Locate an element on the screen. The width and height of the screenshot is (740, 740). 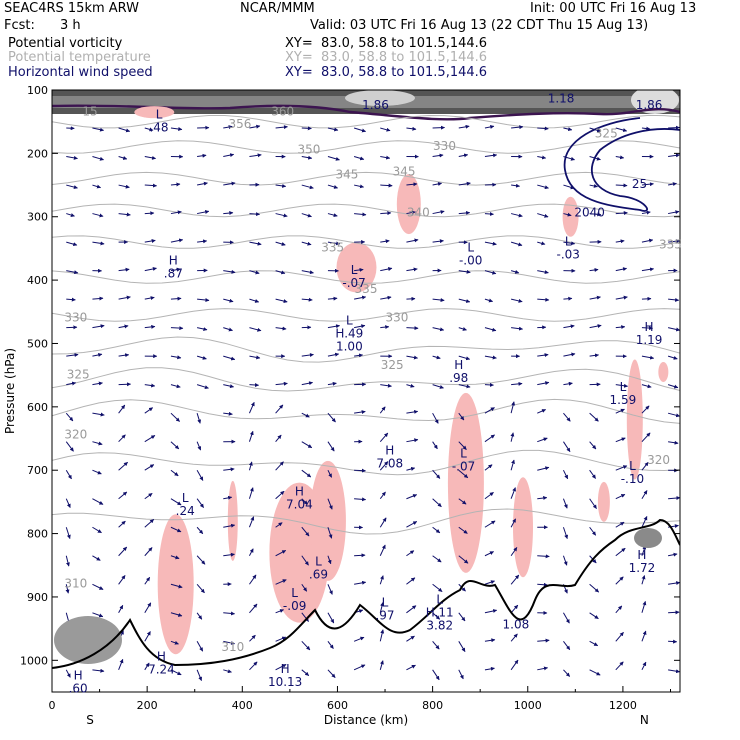
theta-label: 356 is located at coordinates (239, 124).